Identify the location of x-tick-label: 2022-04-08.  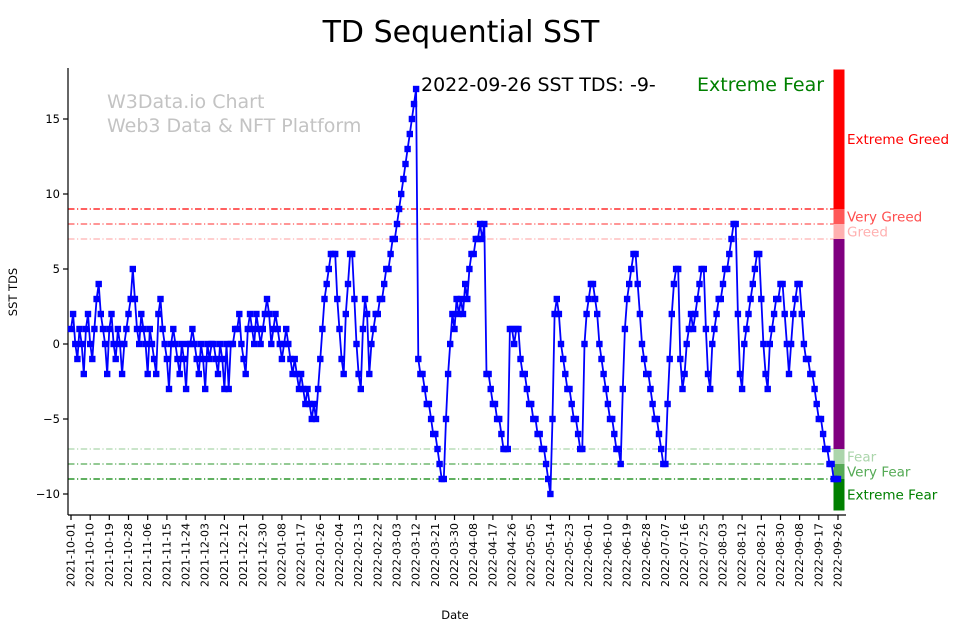
(473, 555).